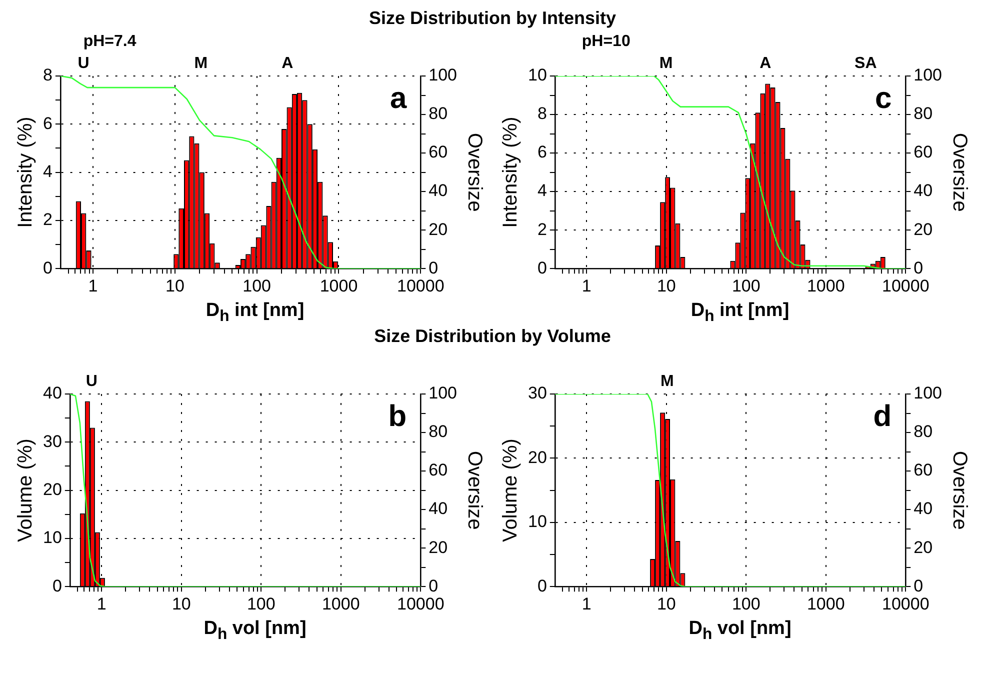 Image resolution: width=985 pixels, height=677 pixels. What do you see at coordinates (397, 416) in the screenshot?
I see `annotation: b` at bounding box center [397, 416].